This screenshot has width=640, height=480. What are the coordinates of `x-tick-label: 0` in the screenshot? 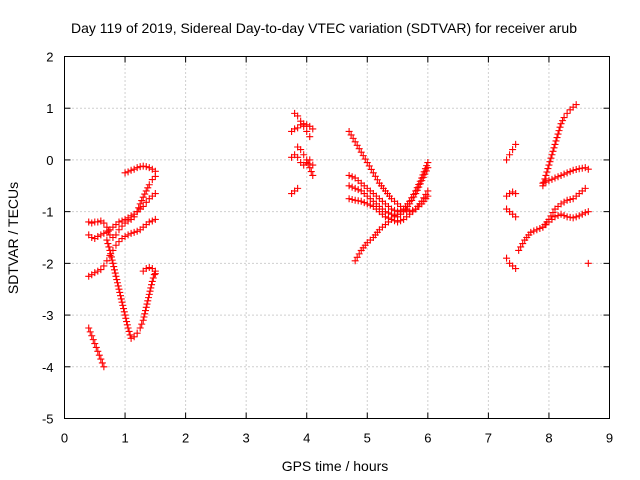 It's located at (64, 438).